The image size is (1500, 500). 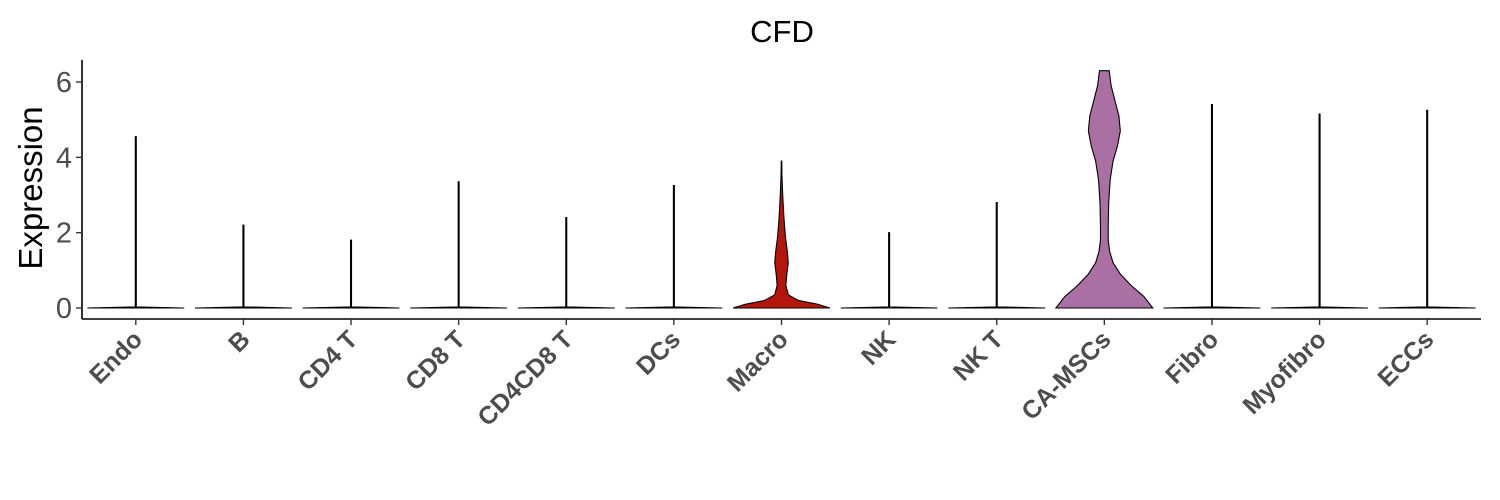 What do you see at coordinates (525, 378) in the screenshot?
I see `x-tick-label-cd4cd8-t: CD4CD8 T` at bounding box center [525, 378].